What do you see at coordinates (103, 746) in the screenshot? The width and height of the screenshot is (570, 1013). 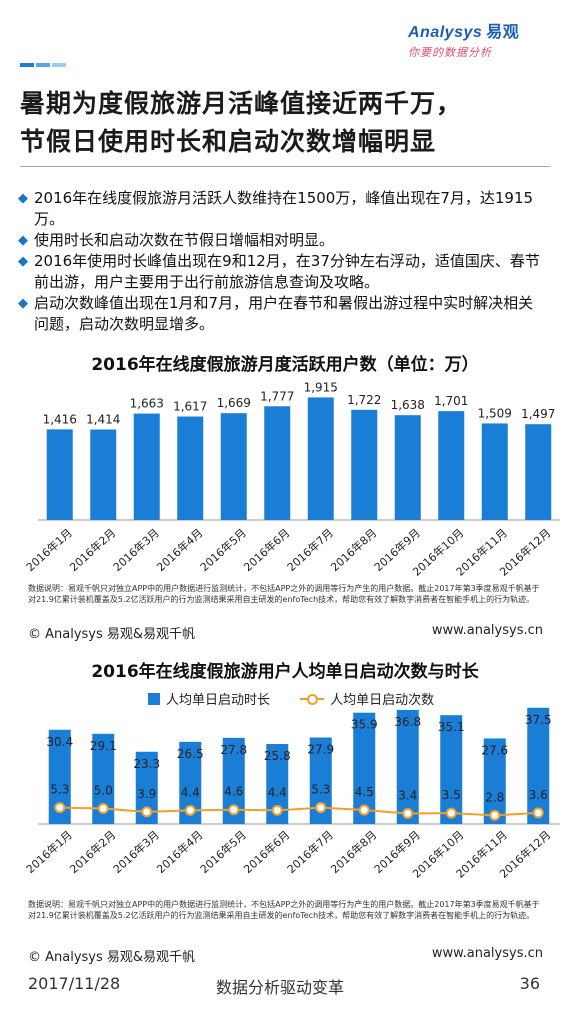 I see `bar-value-label: 29.1` at bounding box center [103, 746].